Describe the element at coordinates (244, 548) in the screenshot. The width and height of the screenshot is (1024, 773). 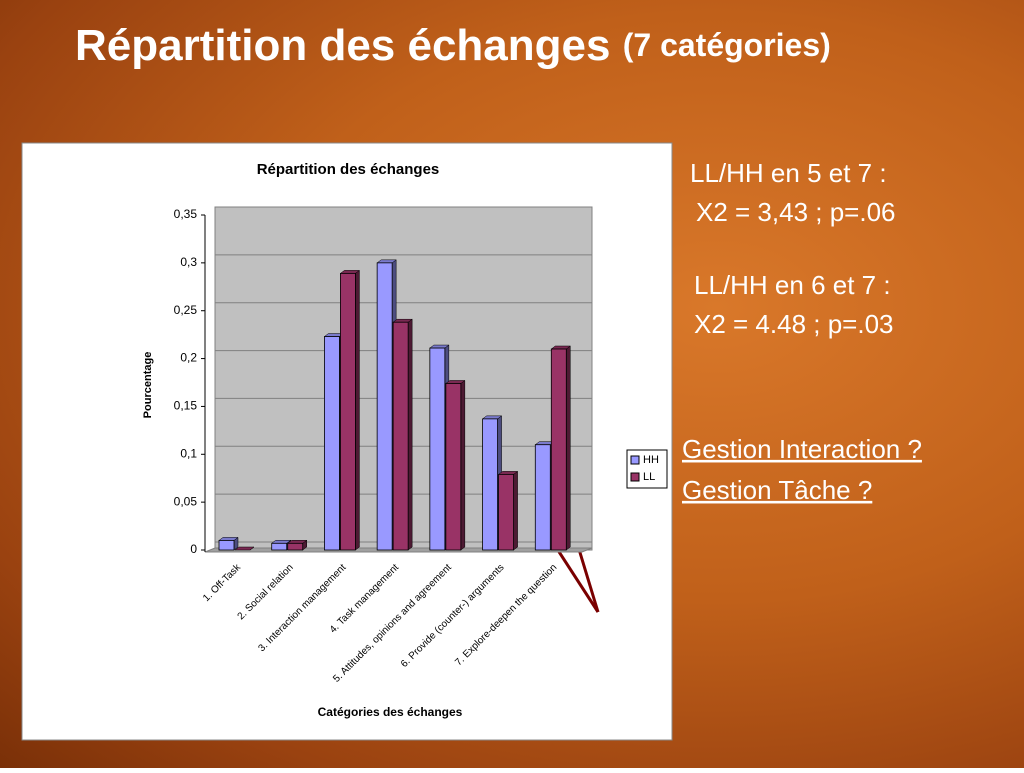
I see `bar-top` at that location.